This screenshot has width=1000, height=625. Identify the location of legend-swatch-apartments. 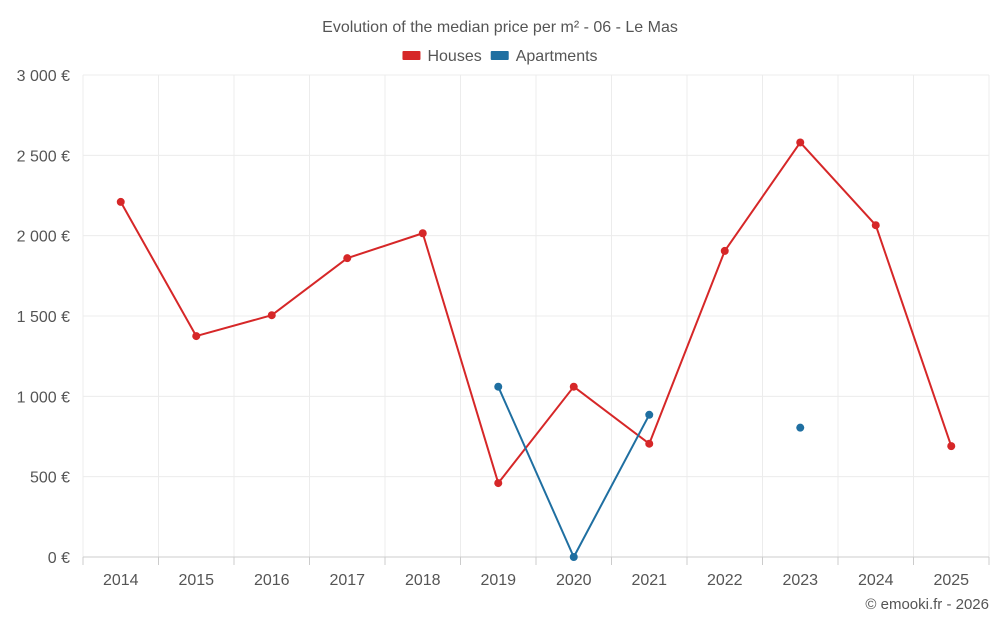
(499, 55).